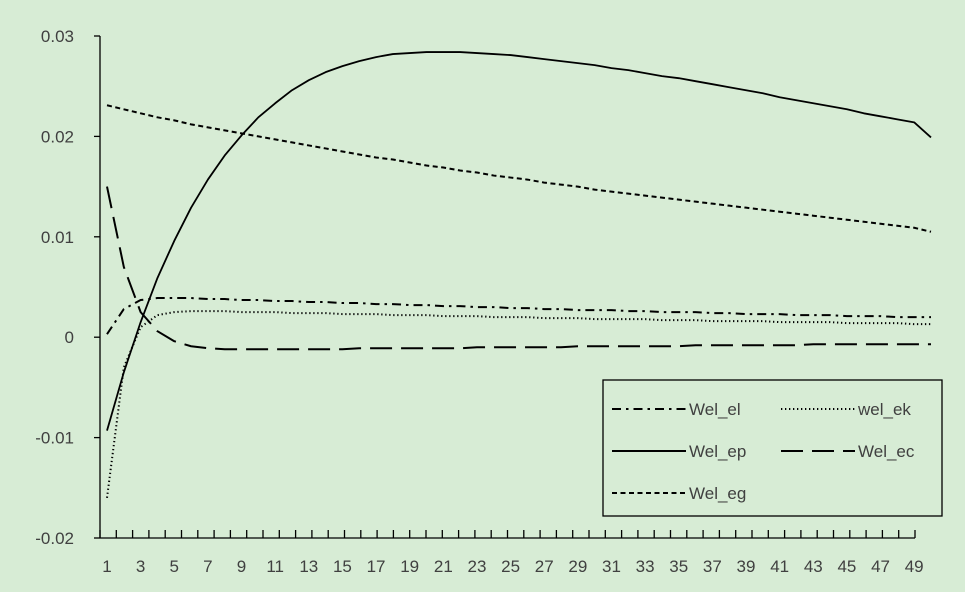 This screenshot has width=965, height=592. I want to click on series-line-wel-el, so click(518, 316).